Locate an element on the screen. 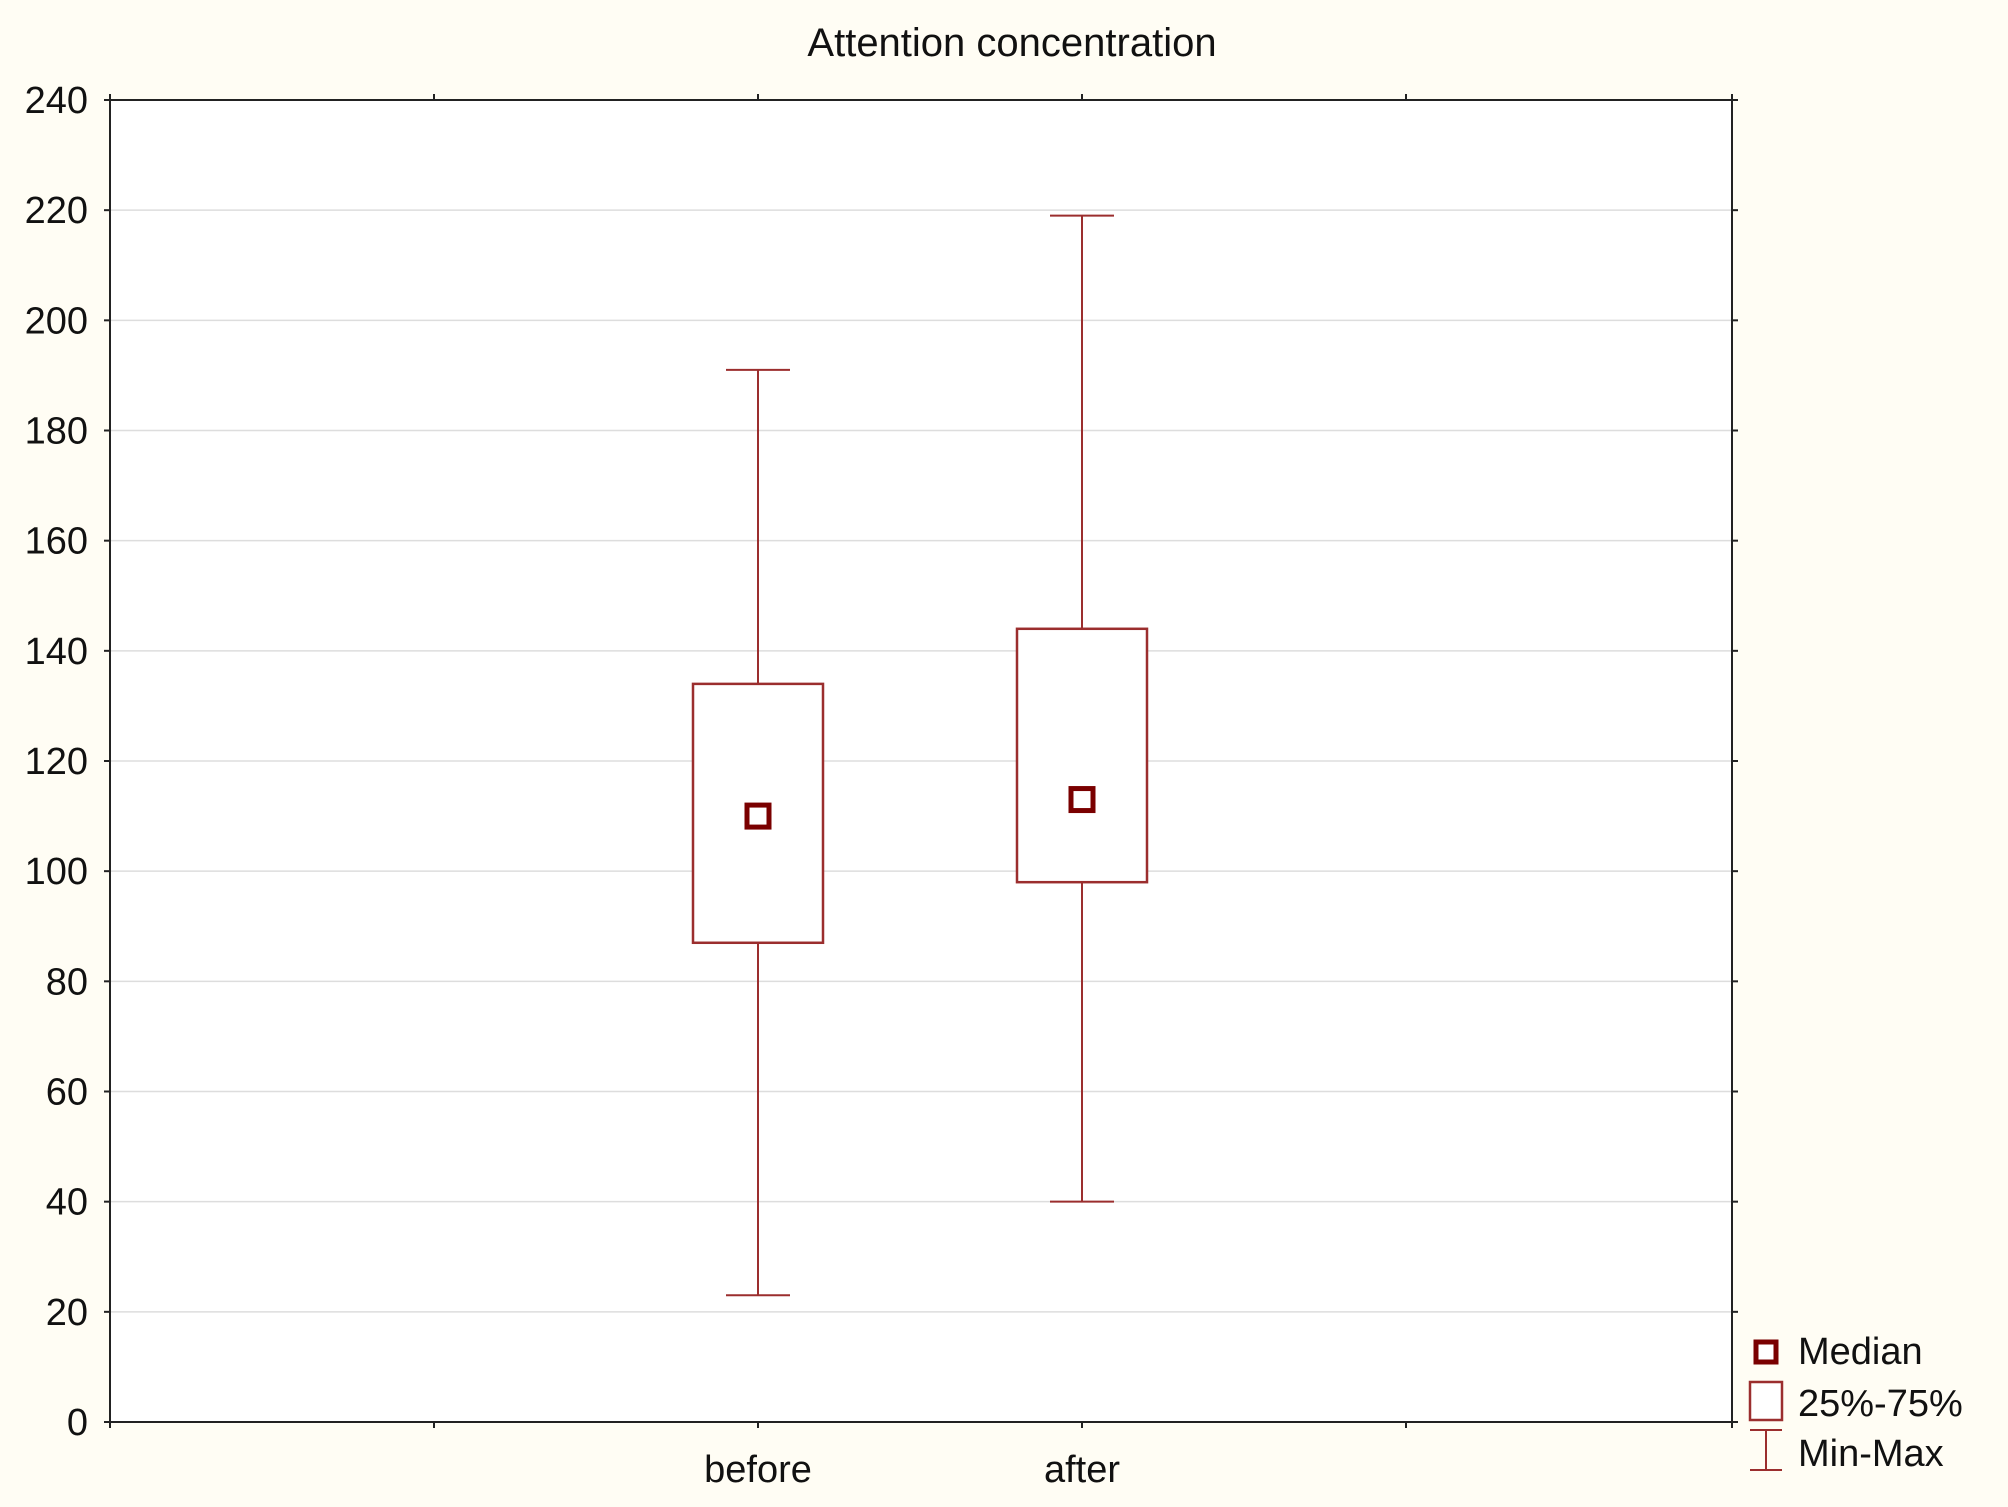 Image resolution: width=2008 pixels, height=1507 pixels. legend-item-median: Median is located at coordinates (1838, 1352).